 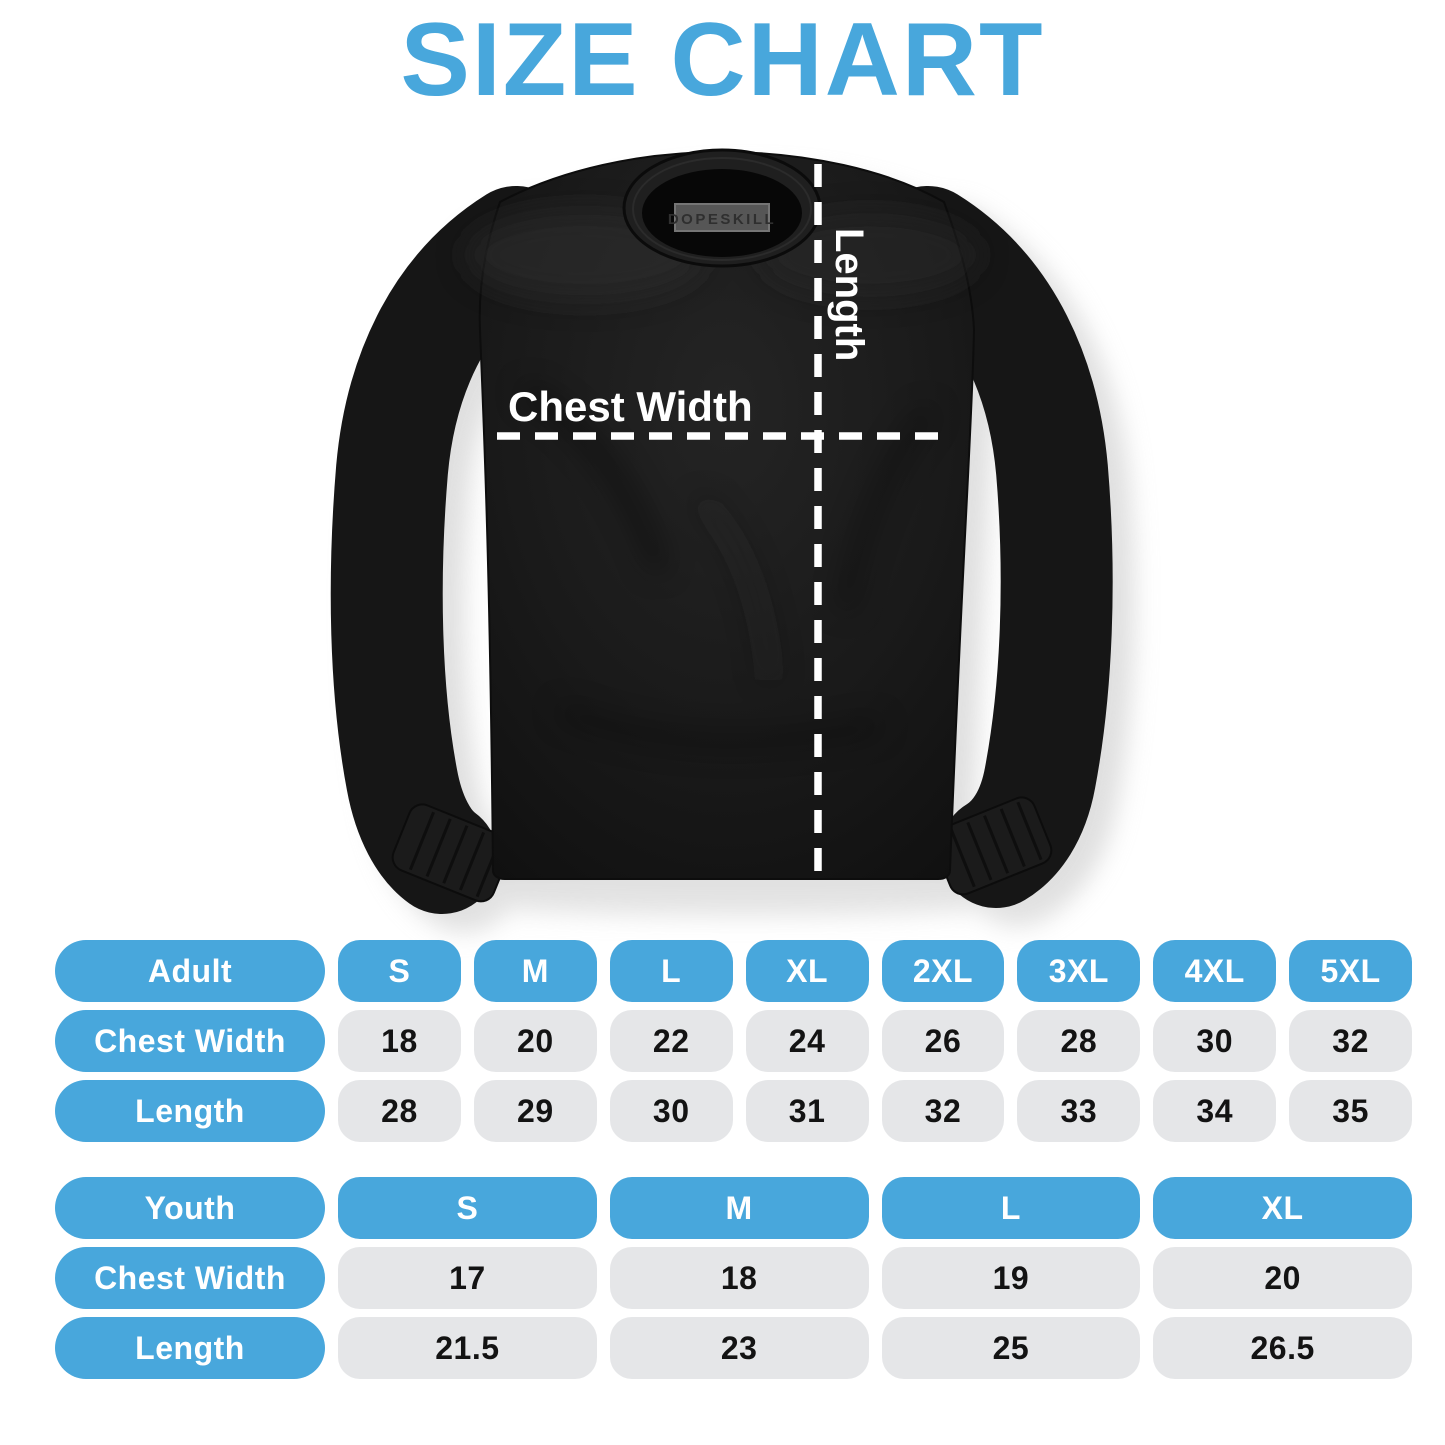 I want to click on youth-length-value: 23, so click(x=739, y=1348).